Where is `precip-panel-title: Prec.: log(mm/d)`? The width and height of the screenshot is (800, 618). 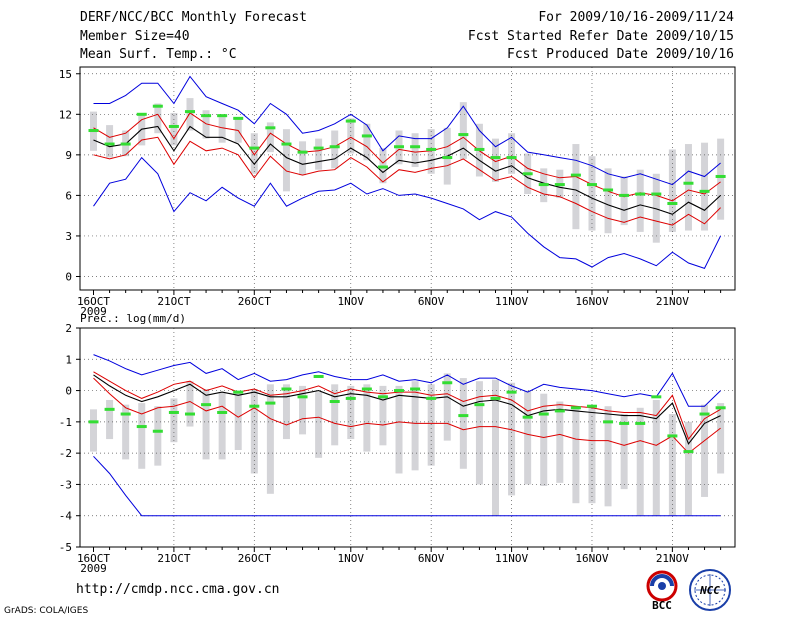 precip-panel-title: Prec.: log(mm/d) is located at coordinates (133, 318).